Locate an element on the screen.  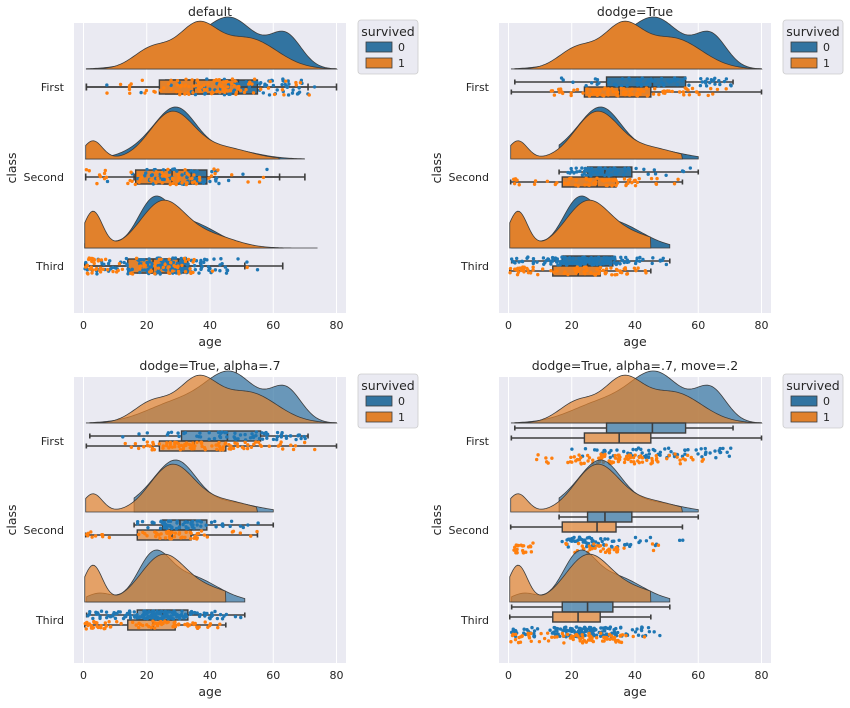
axes-title: default is located at coordinates (210, 11).